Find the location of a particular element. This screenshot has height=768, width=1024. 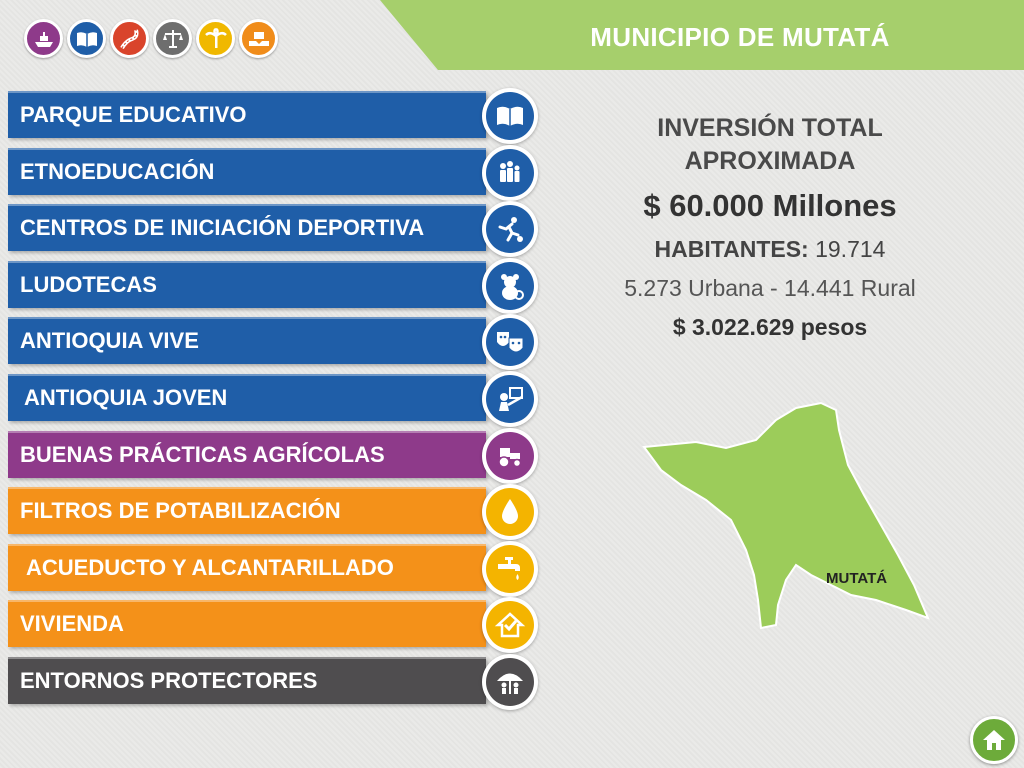

menu-item-centros-iniciacion-deportiva: CENTROS DE INICIACIÓN DEPORTIVA is located at coordinates (275, 229).